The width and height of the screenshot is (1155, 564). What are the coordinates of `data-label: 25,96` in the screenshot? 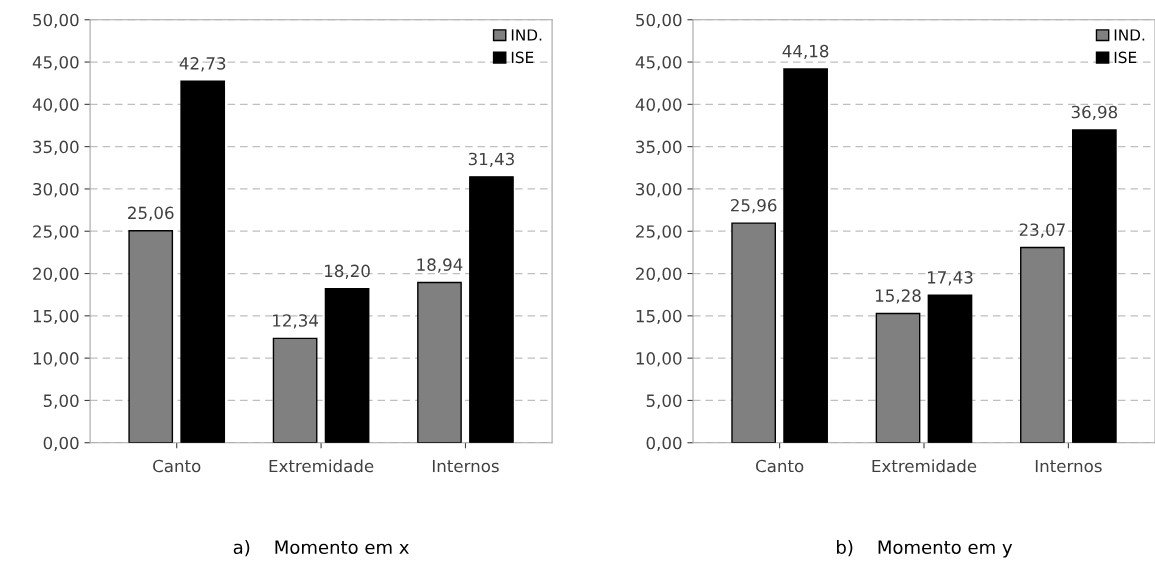 It's located at (754, 206).